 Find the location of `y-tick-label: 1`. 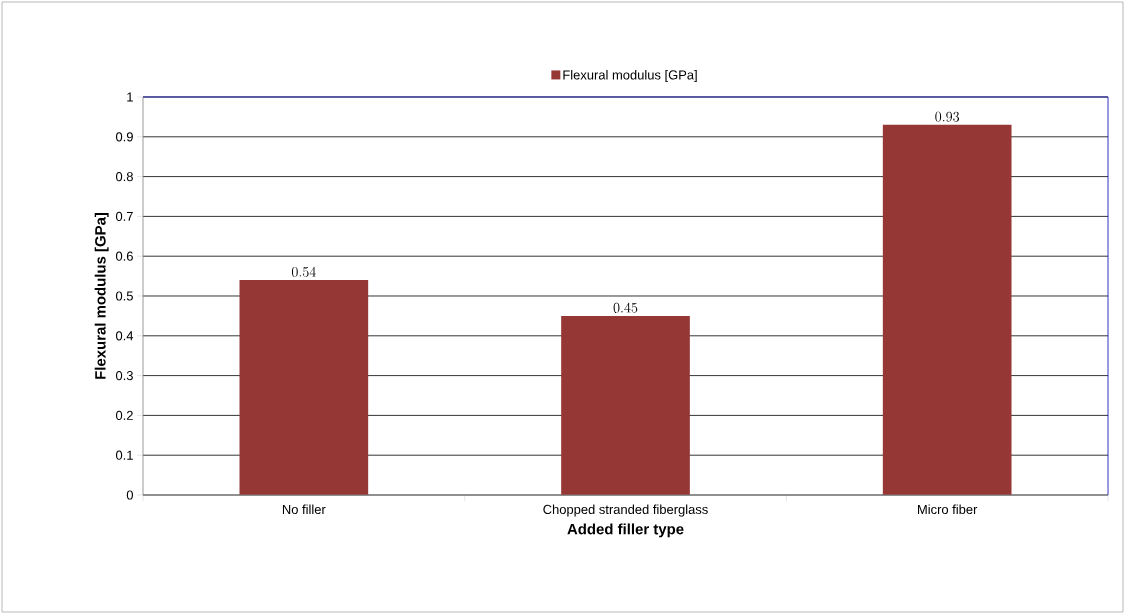

y-tick-label: 1 is located at coordinates (130, 97).